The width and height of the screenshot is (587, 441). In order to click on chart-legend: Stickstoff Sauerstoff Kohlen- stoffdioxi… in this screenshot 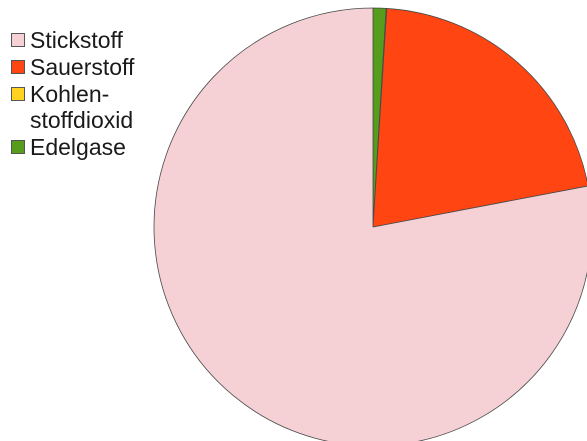, I will do `click(96, 94)`.